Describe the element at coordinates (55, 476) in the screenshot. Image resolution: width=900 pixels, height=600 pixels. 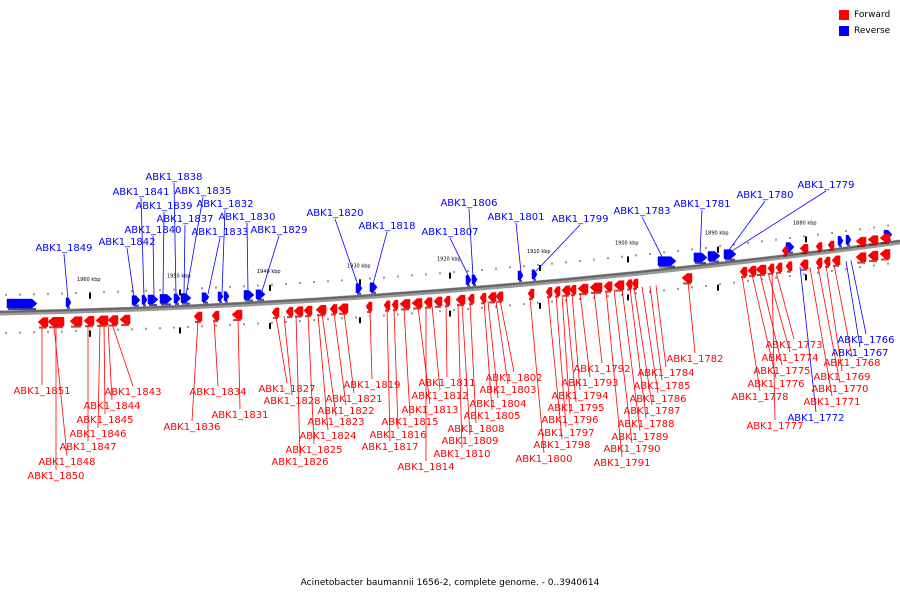
I see `gene-label: ABK1_1850` at that location.